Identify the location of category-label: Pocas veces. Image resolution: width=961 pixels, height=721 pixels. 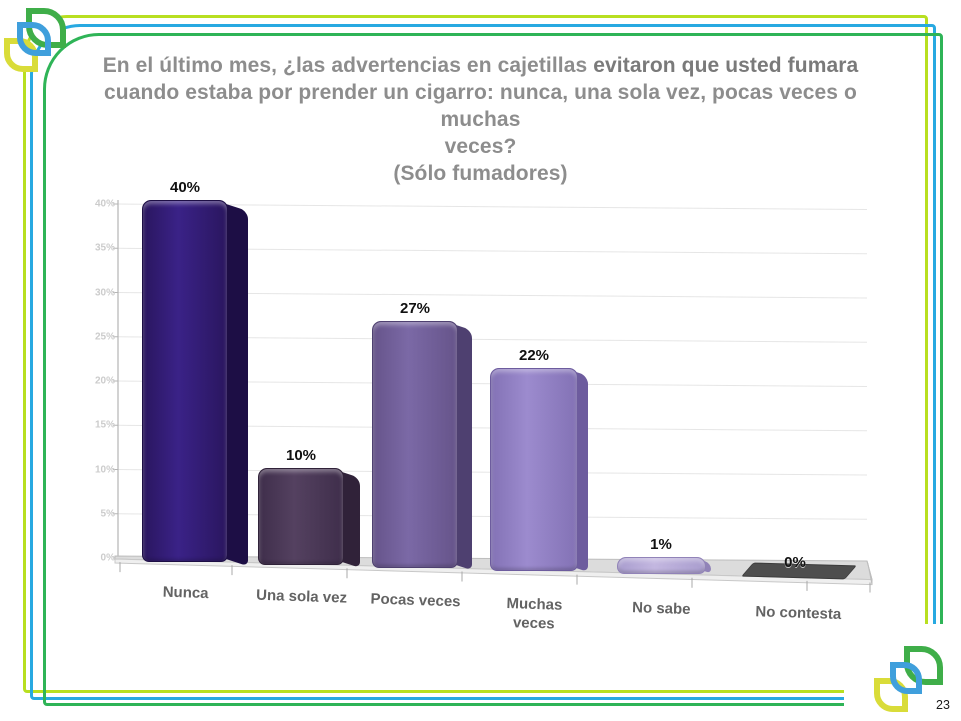
(415, 600).